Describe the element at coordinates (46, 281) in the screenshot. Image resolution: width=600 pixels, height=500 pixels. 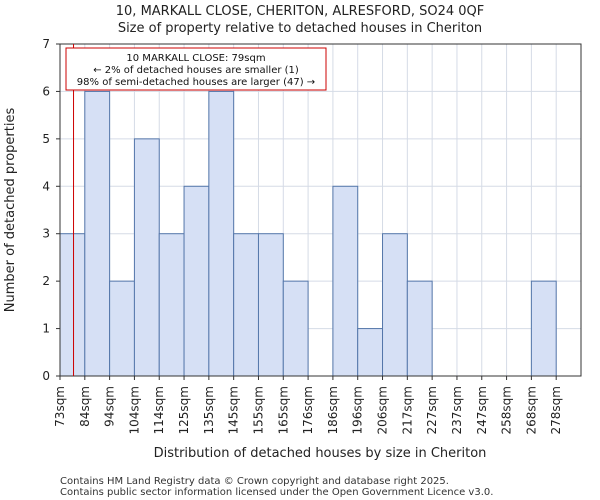
I see `y-tick-label: 2` at that location.